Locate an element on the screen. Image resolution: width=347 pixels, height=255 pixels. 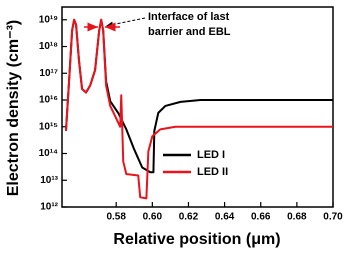
annotation: Interface of last is located at coordinates (189, 17).